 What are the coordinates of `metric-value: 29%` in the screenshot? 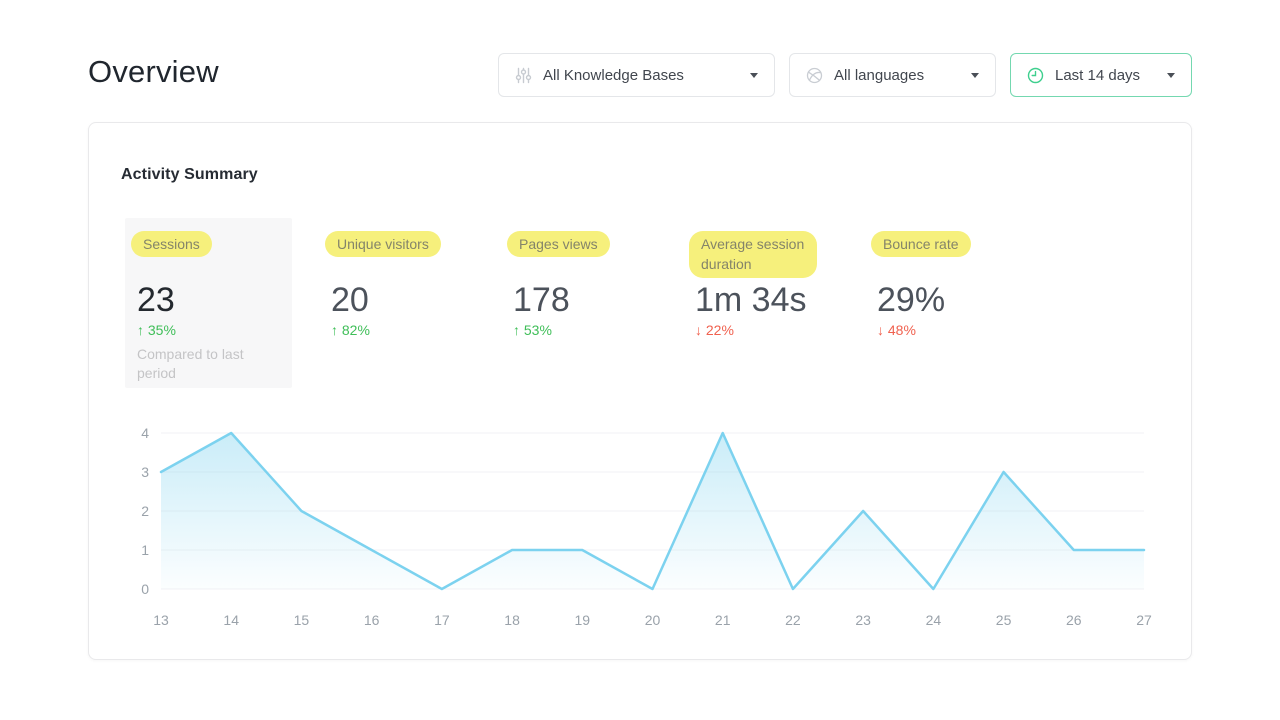 It's located at (911, 300).